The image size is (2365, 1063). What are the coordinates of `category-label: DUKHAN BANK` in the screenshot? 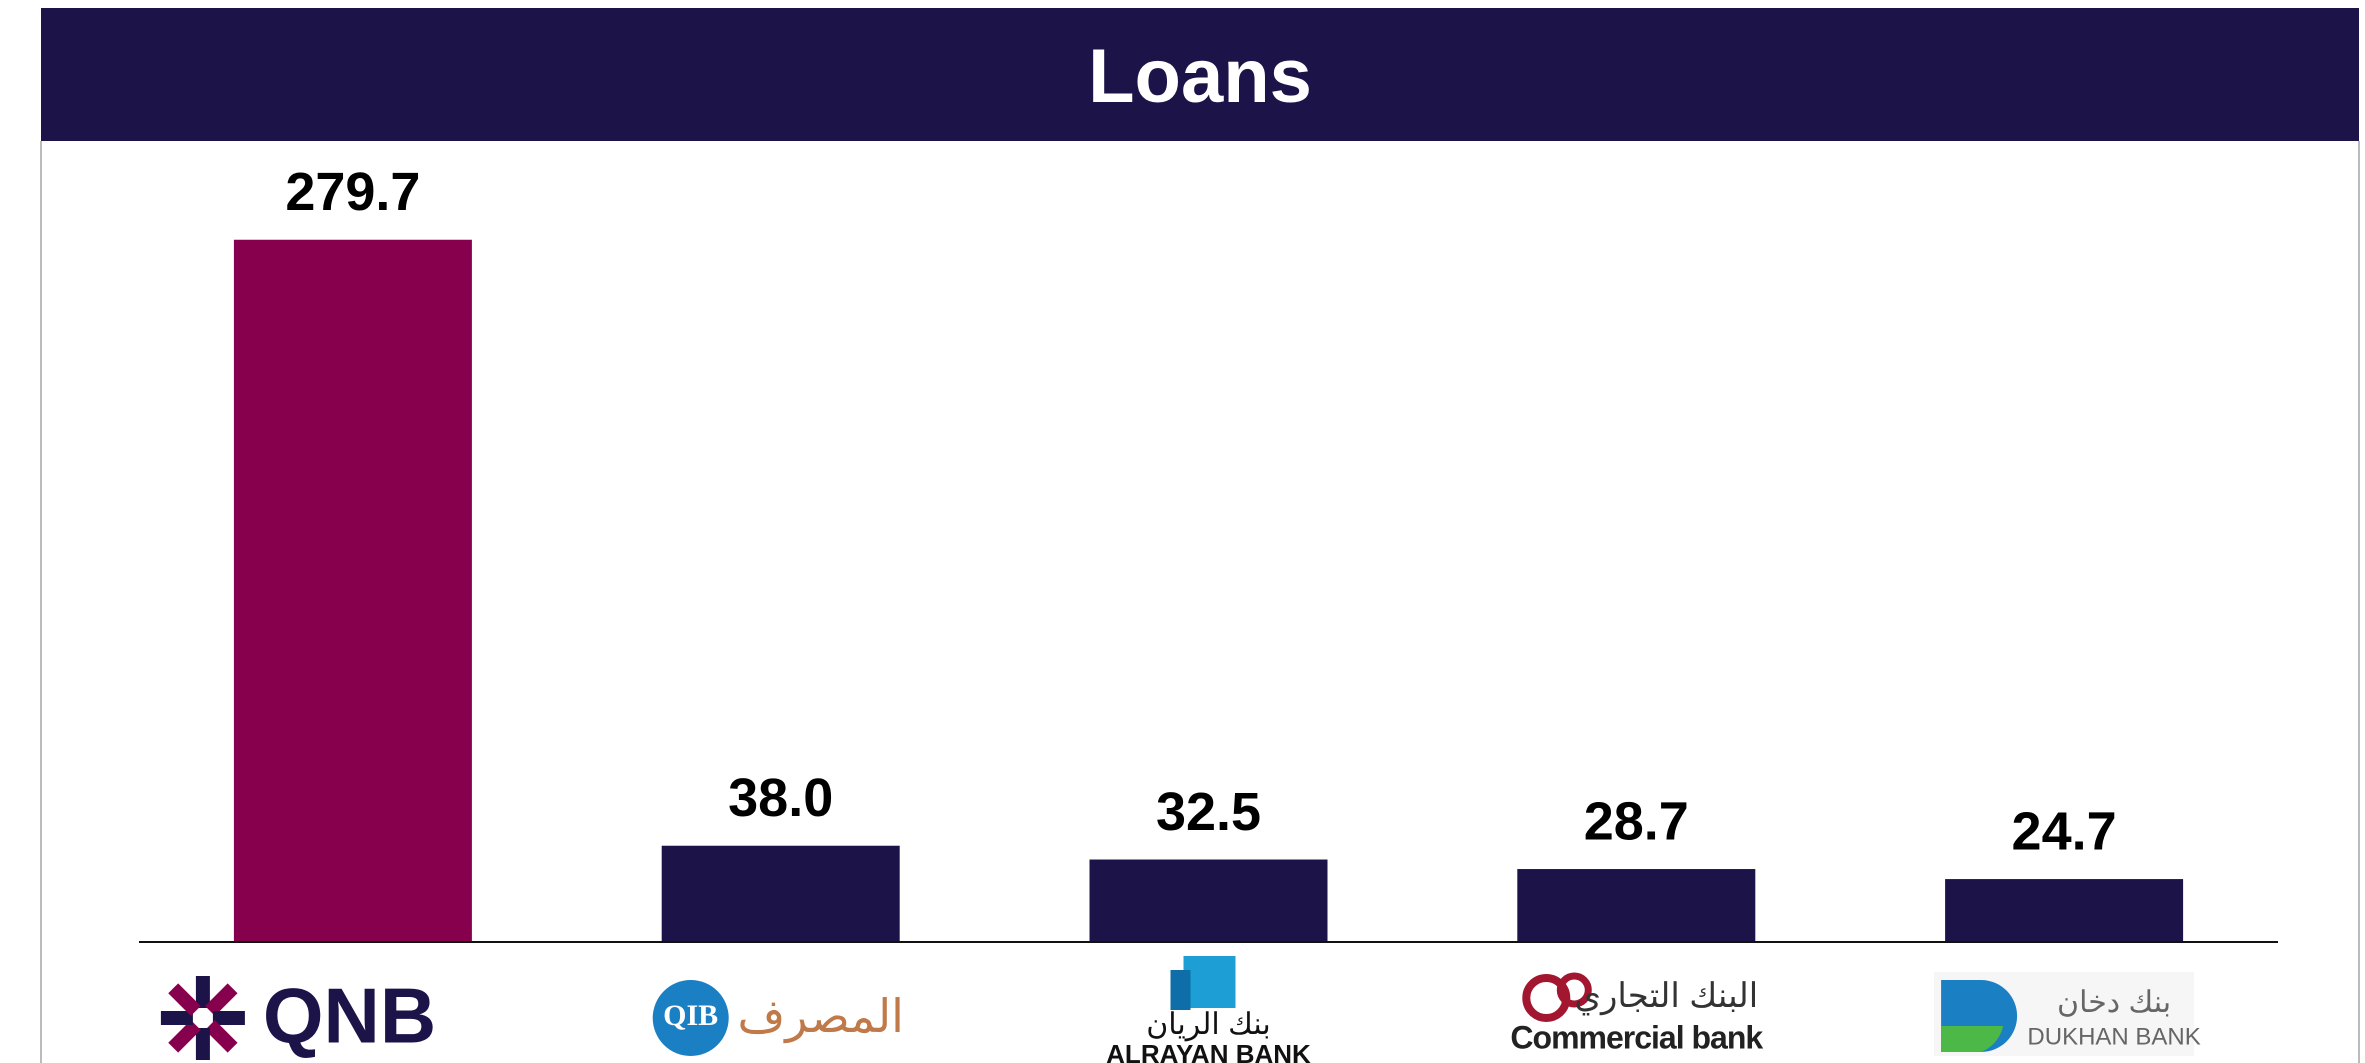 It's located at (2113, 1036).